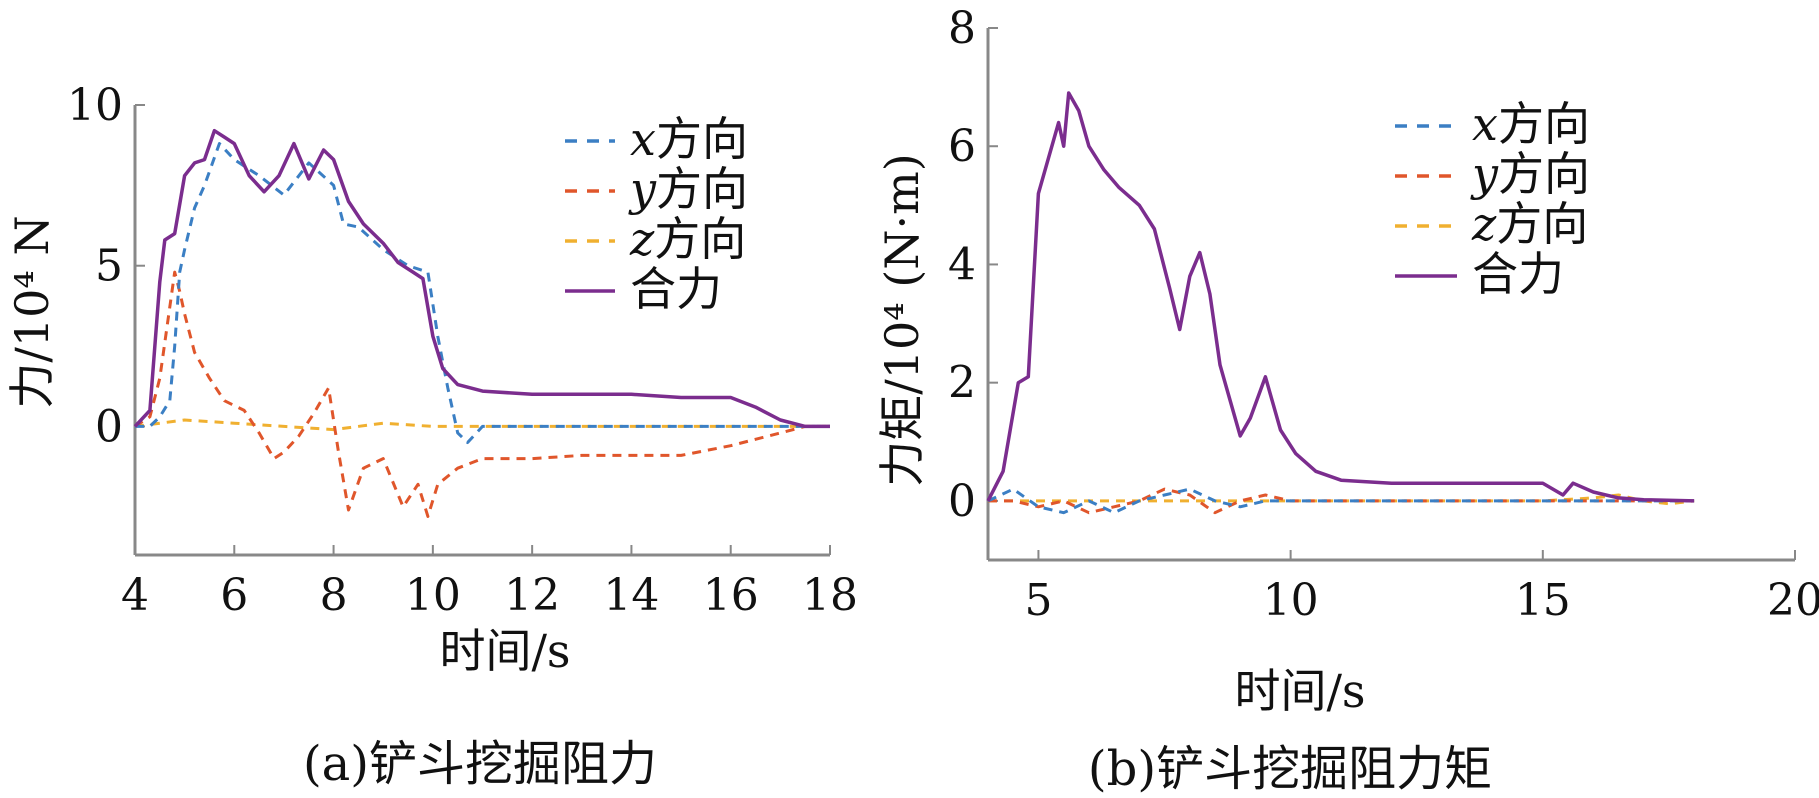 Image resolution: width=1819 pixels, height=798 pixels. What do you see at coordinates (334, 595) in the screenshot?
I see `panel-a-x-tick-label: 8` at bounding box center [334, 595].